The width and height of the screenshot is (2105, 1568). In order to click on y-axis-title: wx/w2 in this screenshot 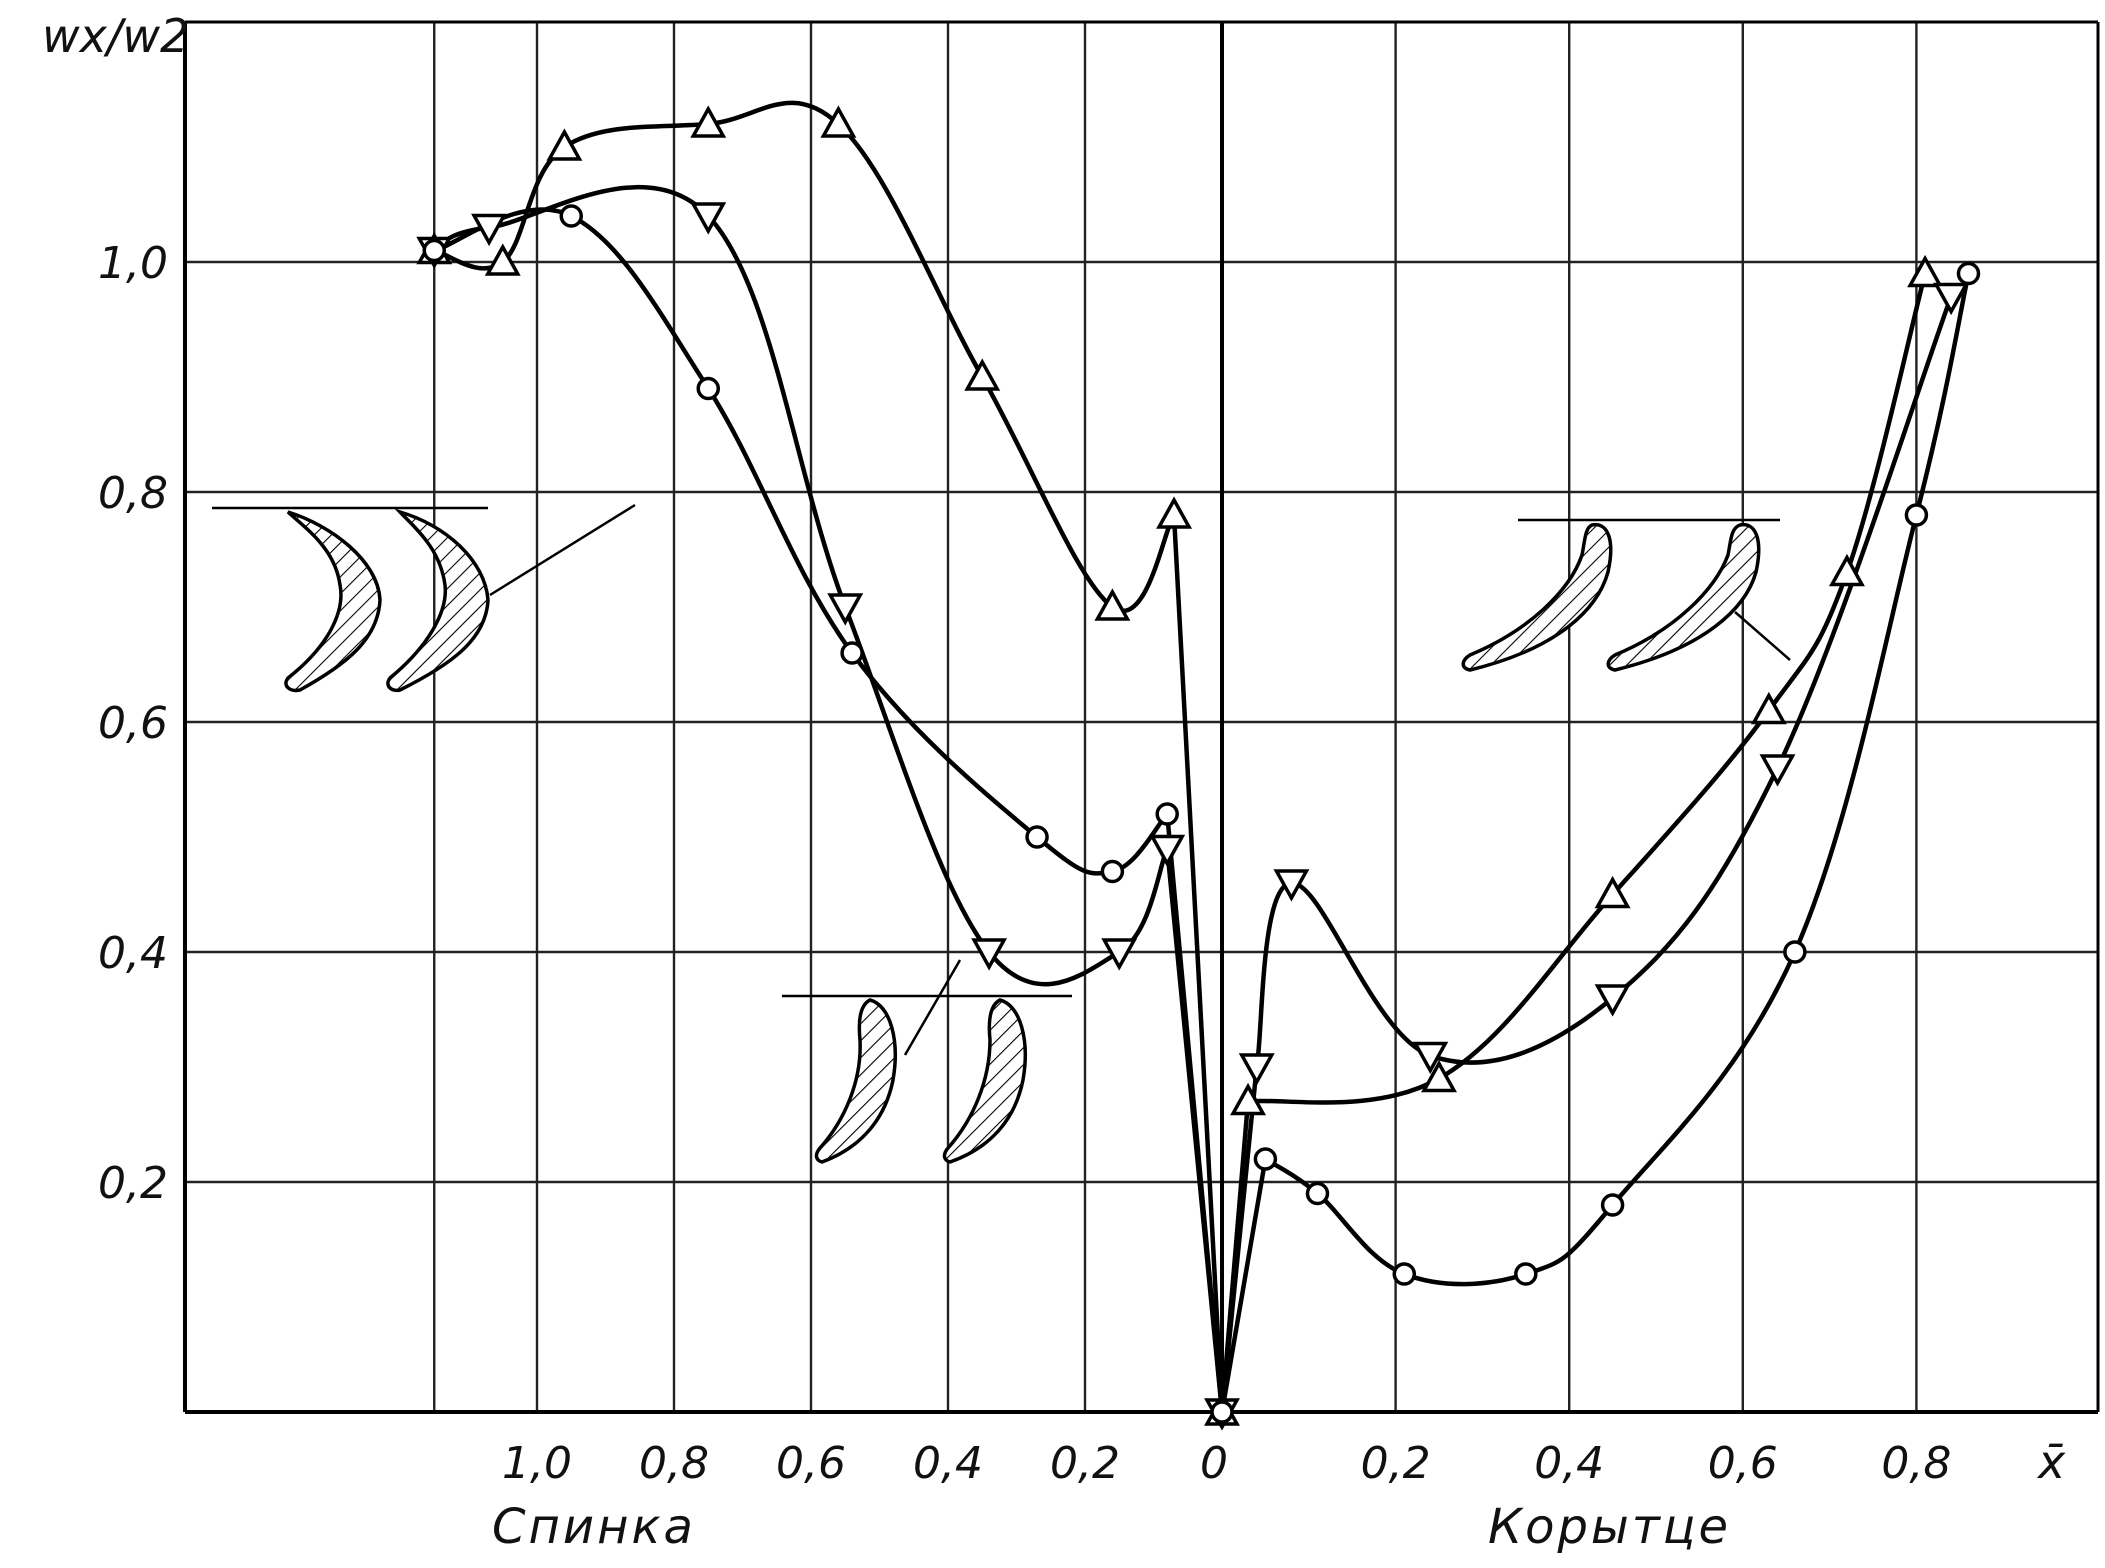, I will do `click(115, 36)`.